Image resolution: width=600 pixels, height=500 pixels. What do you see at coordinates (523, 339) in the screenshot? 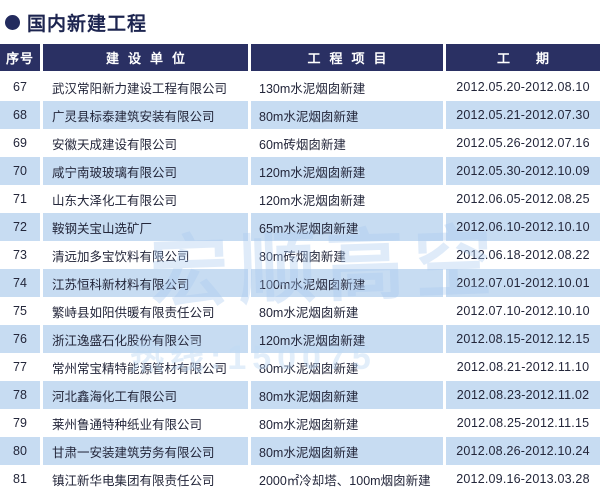
I see `row-date: 2012.08.15-2012.12.15` at bounding box center [523, 339].